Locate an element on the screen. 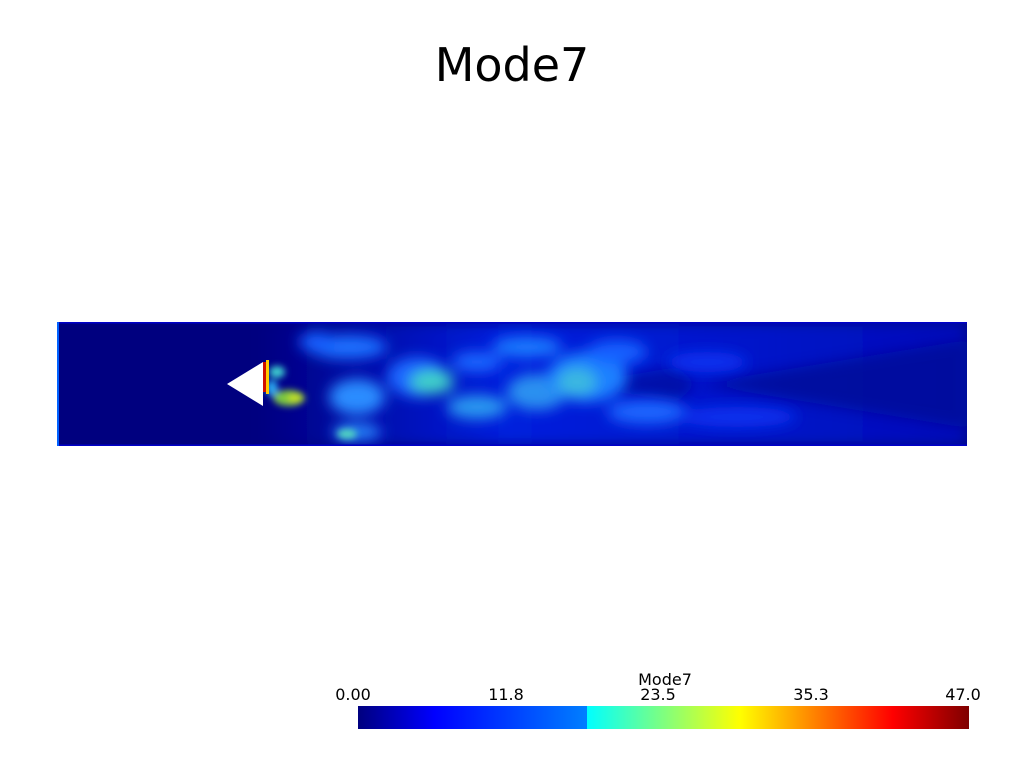 Image resolution: width=1024 pixels, height=768 pixels. velocity-magnitude-field is located at coordinates (512, 384).